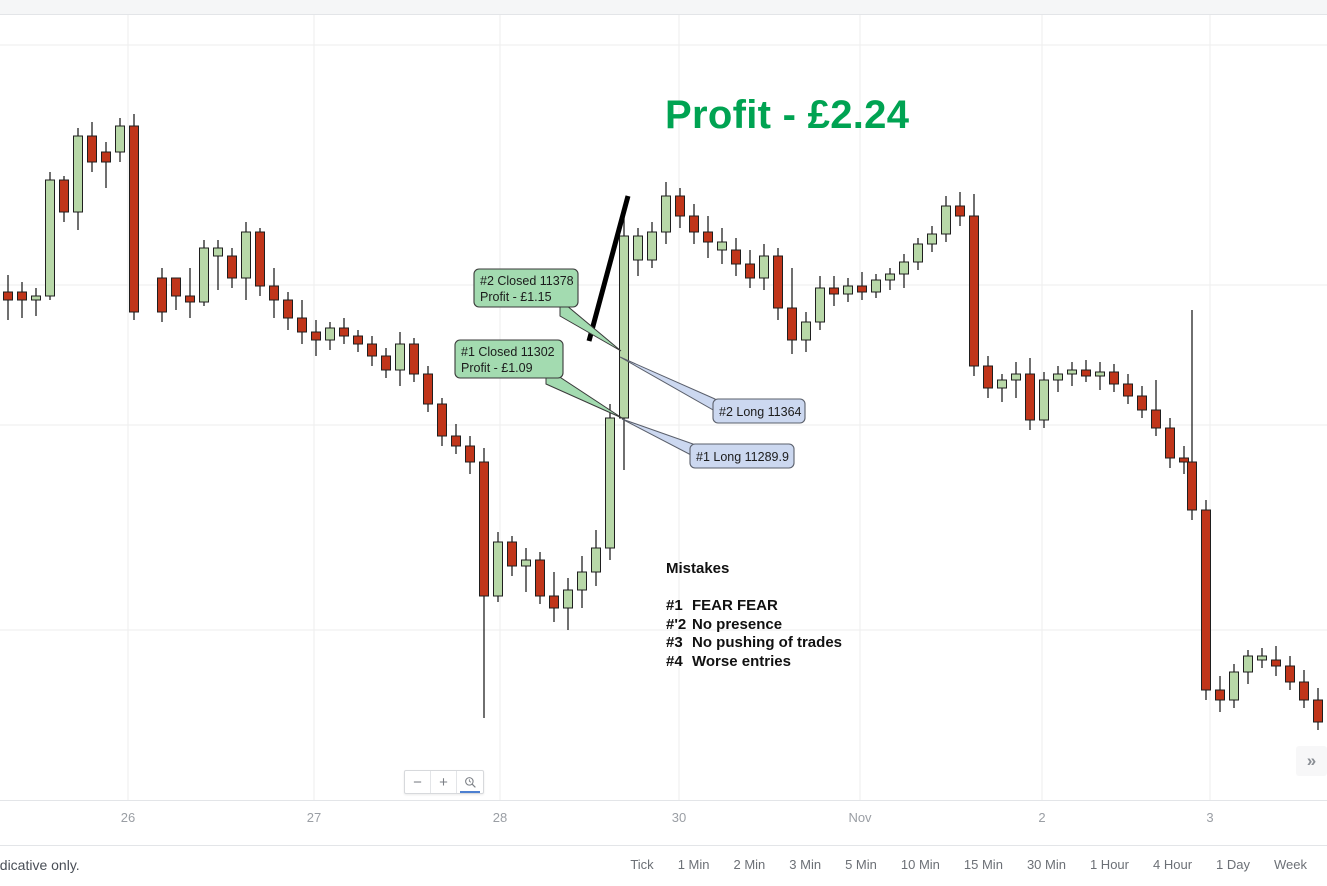 The image size is (1327, 886). Describe the element at coordinates (1042, 817) in the screenshot. I see `x-axis-tick-label: 2` at that location.